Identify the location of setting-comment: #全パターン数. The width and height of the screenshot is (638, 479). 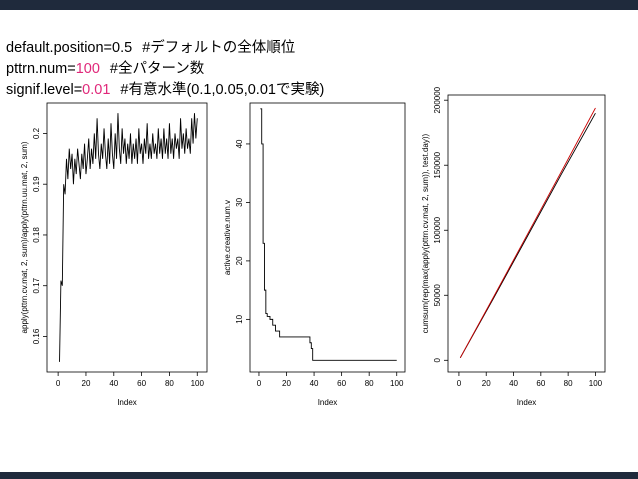
(157, 69).